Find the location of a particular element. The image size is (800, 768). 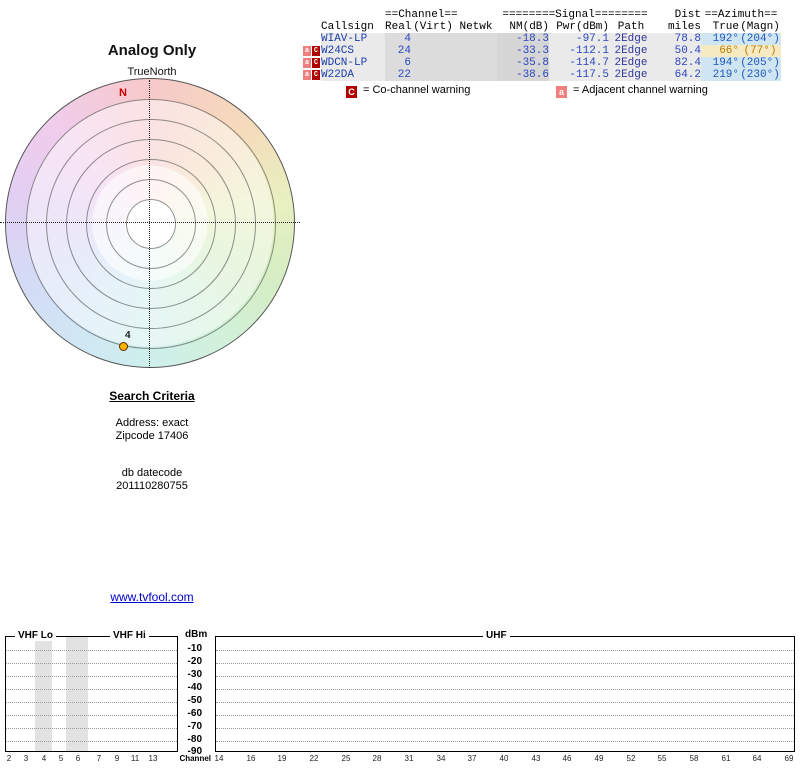

dbm-tick-labels: -10 -20 -30 -40 -50 -60 -70 -80 -90 is located at coordinates (191, 696).